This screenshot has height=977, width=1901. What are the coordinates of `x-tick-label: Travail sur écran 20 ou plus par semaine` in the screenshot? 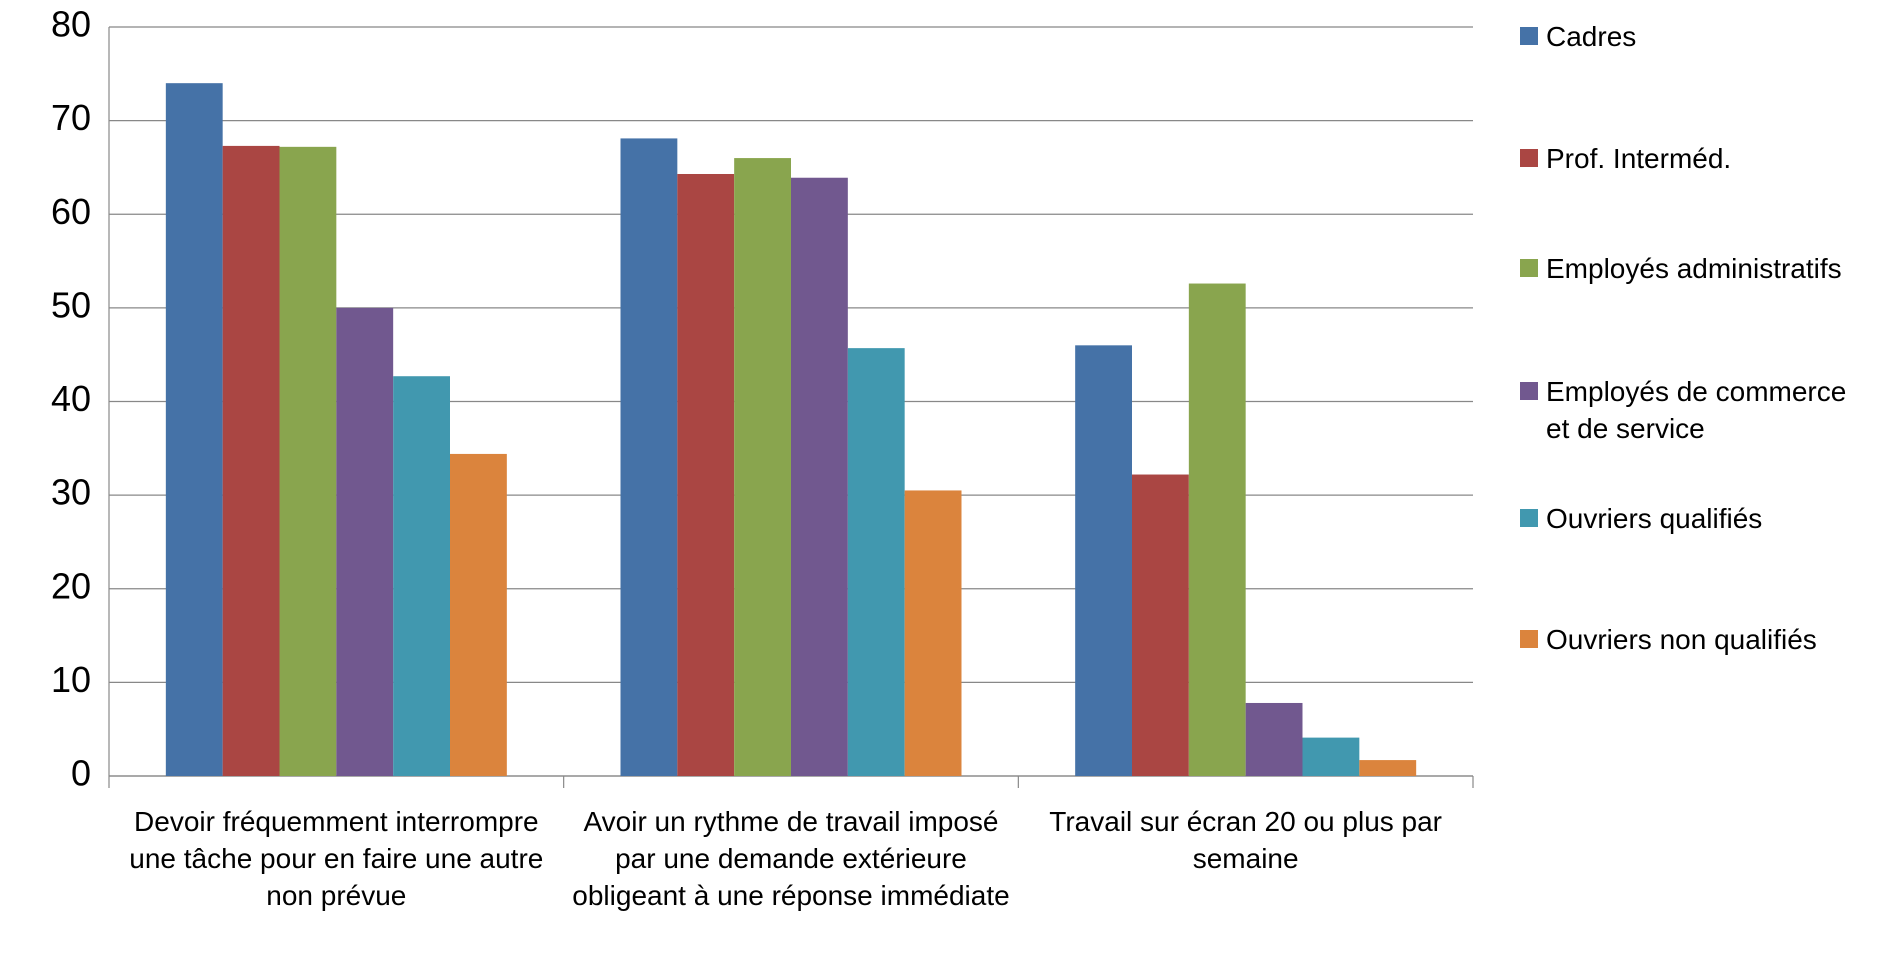 It's located at (1246, 840).